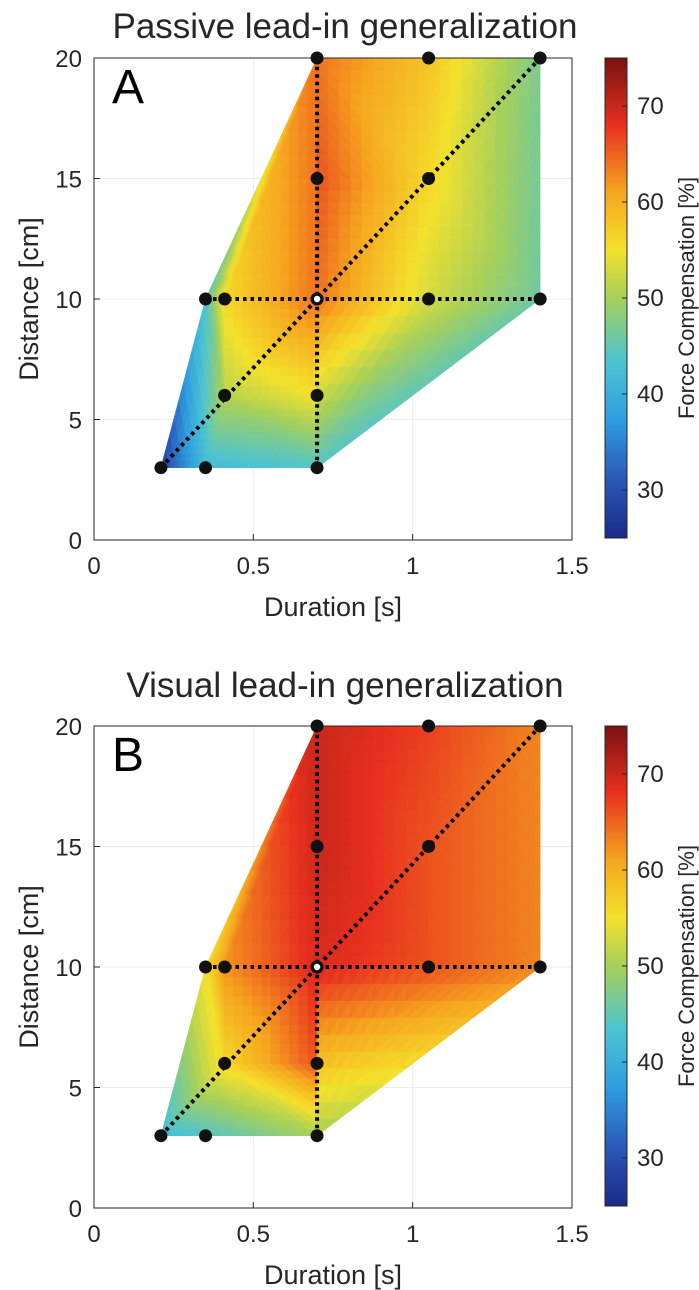  What do you see at coordinates (128, 755) in the screenshot?
I see `panel-label: B` at bounding box center [128, 755].